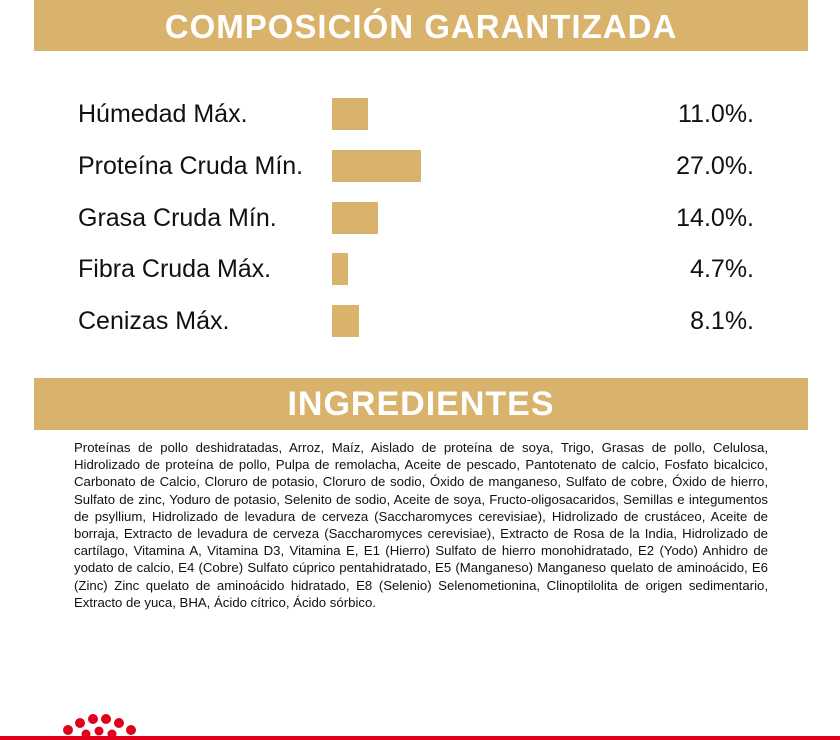 This screenshot has height=740, width=840. What do you see at coordinates (722, 269) in the screenshot?
I see `value-label: 4.7%.` at bounding box center [722, 269].